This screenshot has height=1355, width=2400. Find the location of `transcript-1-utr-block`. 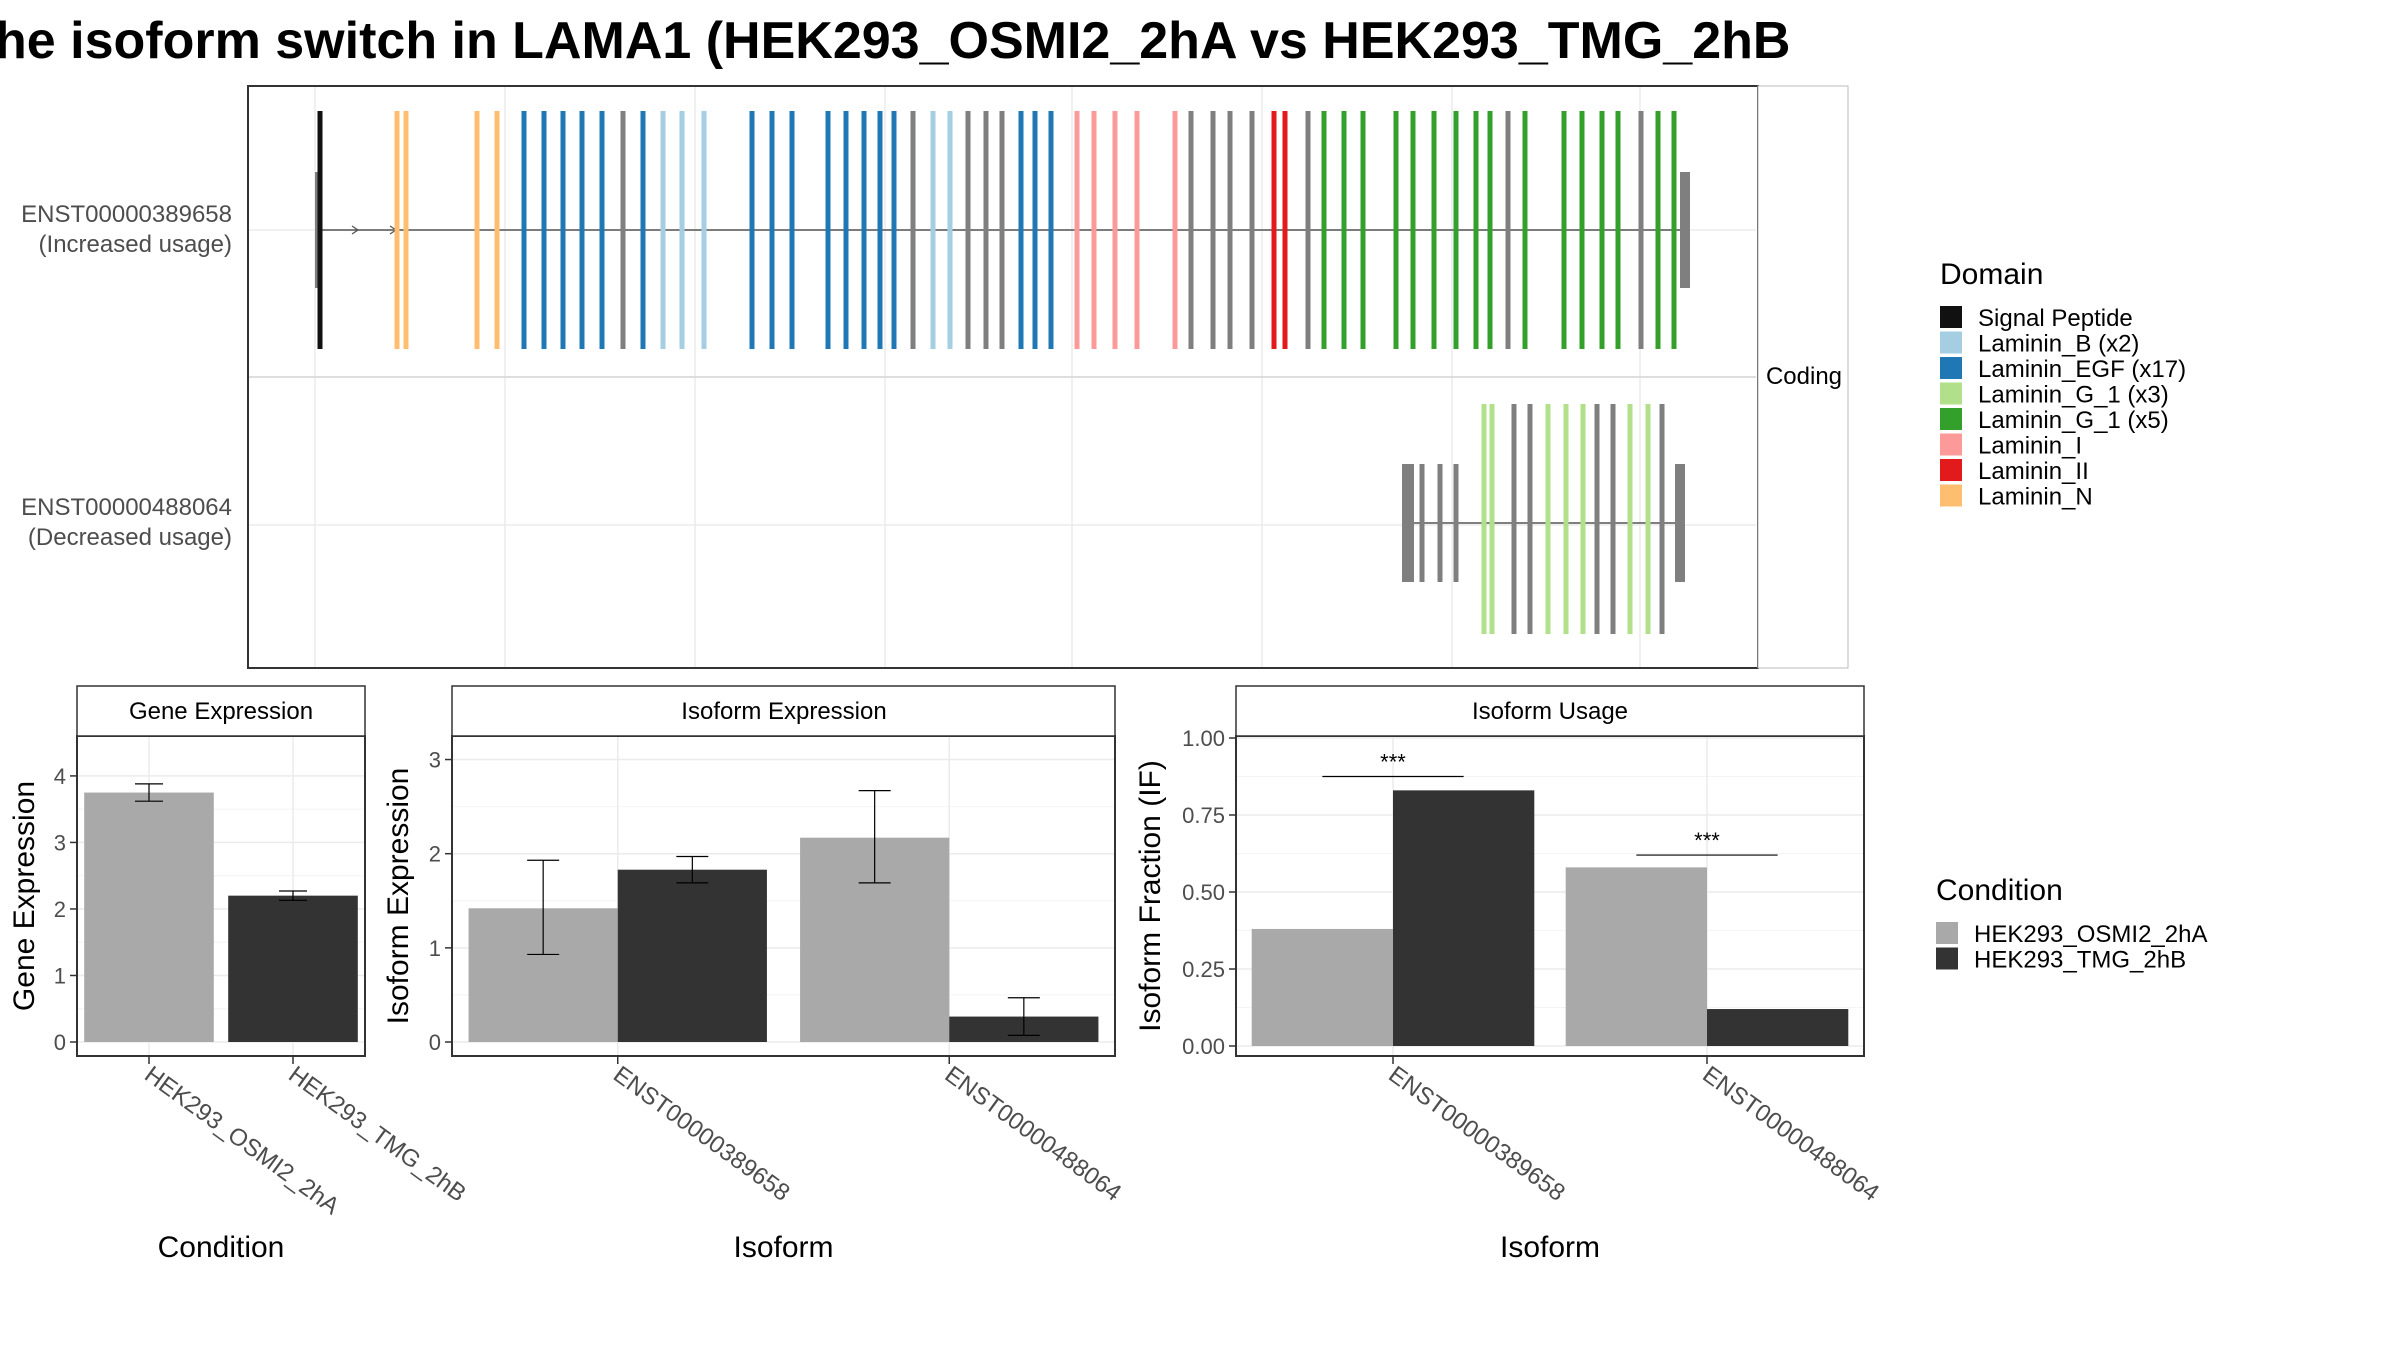

transcript-1-utr-block is located at coordinates (1685, 230).